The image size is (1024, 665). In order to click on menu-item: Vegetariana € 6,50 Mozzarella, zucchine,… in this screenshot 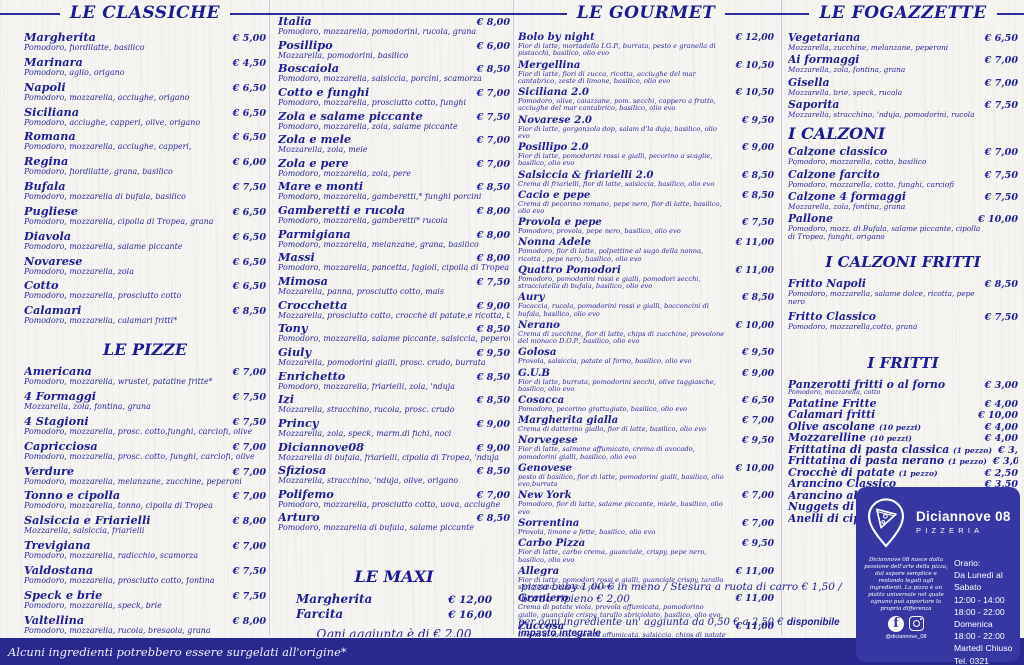, I will do `click(903, 42)`.